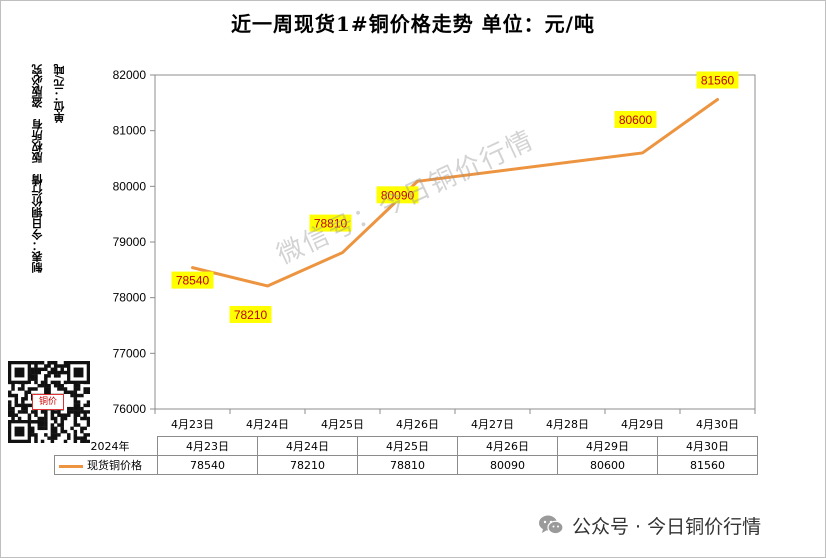 Image resolution: width=826 pixels, height=558 pixels. Describe the element at coordinates (417, 424) in the screenshot. I see `x-tick-label: 4月26日` at that location.